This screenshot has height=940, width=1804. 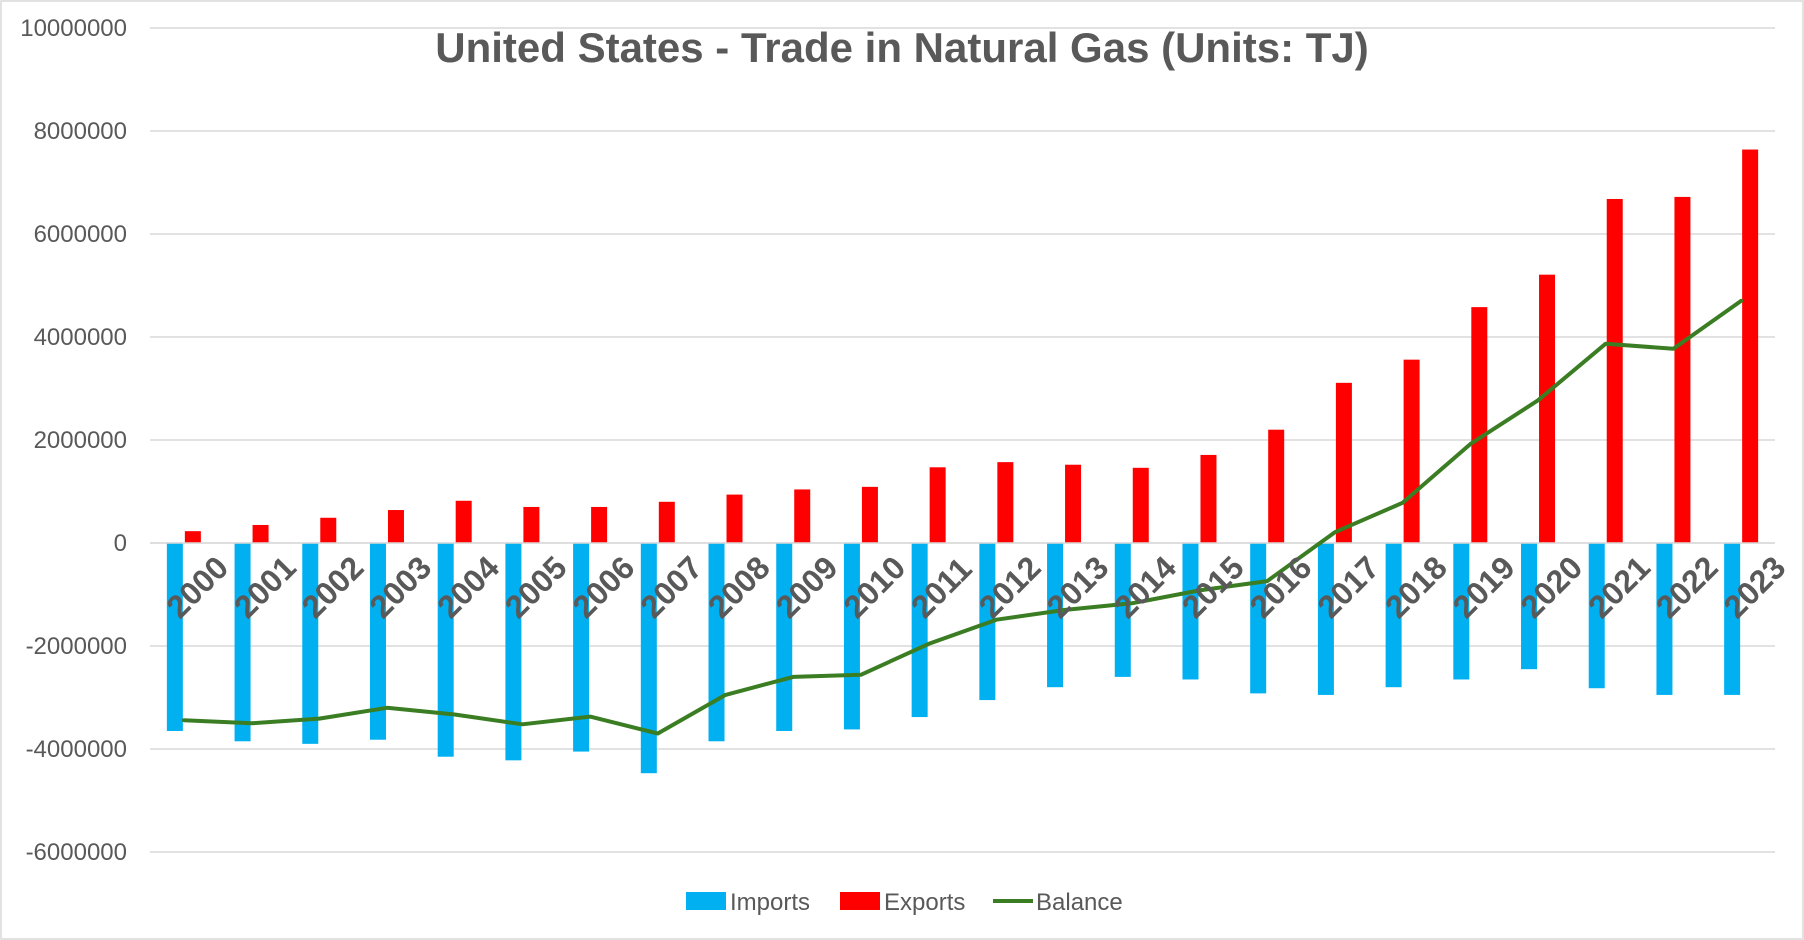 I want to click on bar-exports-2019, so click(x=1479, y=425).